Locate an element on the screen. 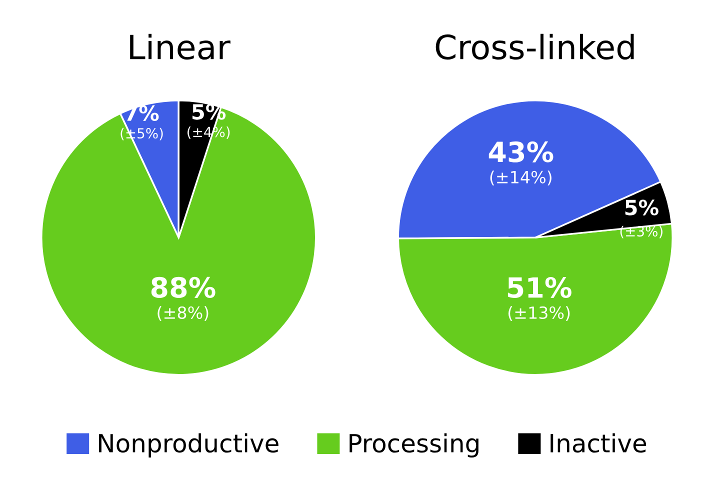 This screenshot has width=714, height=480. legend-label: Inactive is located at coordinates (598, 443).